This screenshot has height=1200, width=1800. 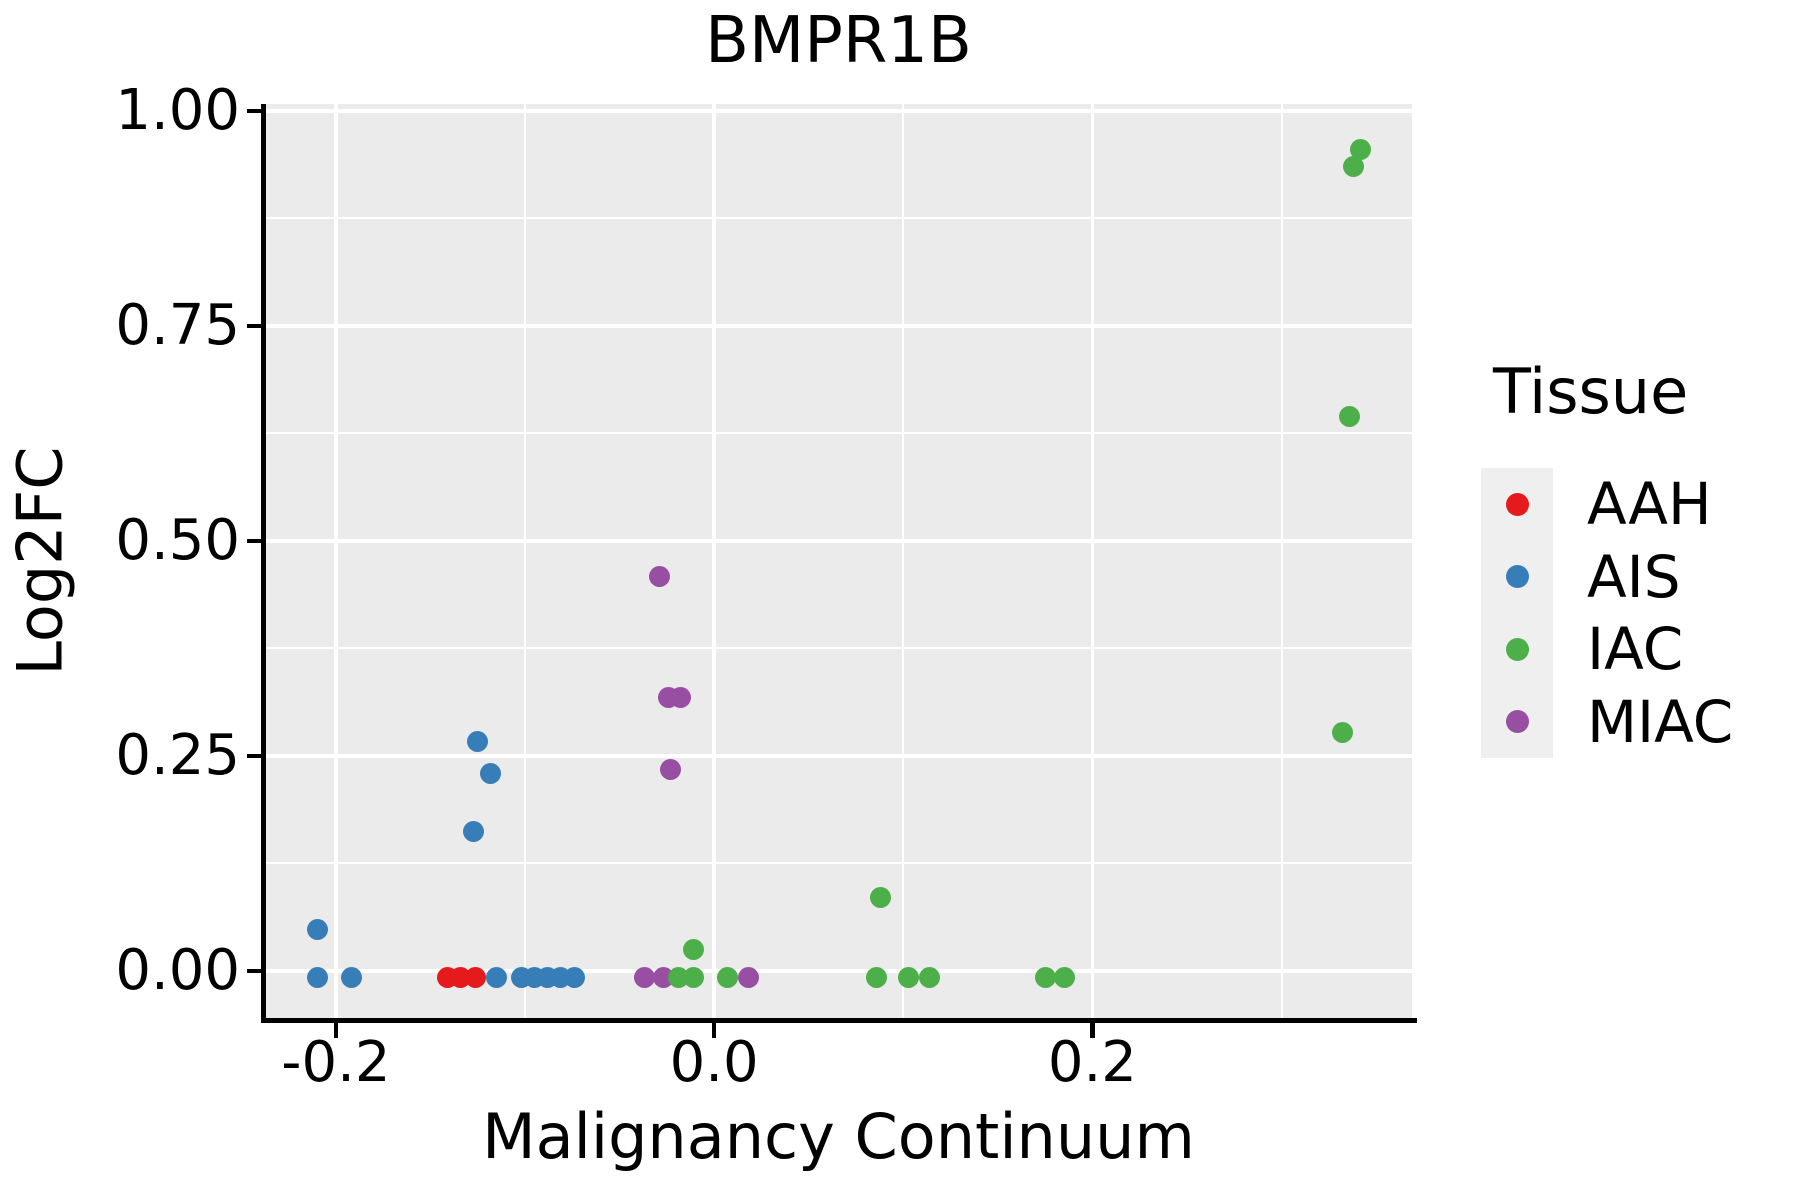 I want to click on legend-label-miac: MIAC, so click(x=1660, y=721).